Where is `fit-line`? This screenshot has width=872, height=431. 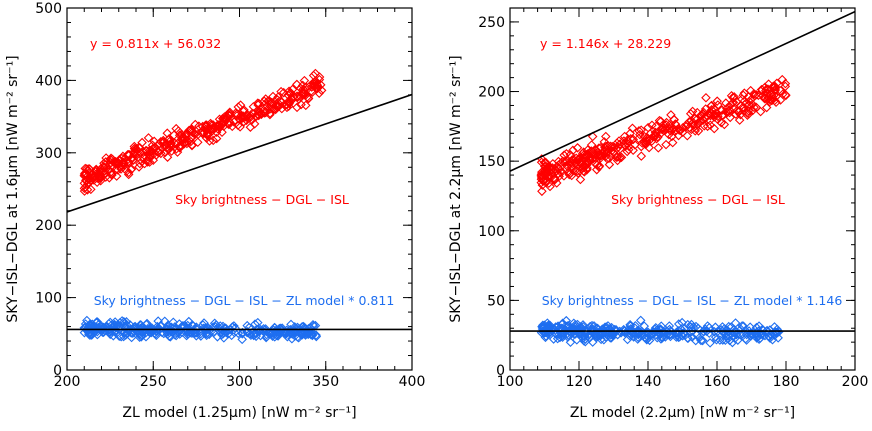
fit-line is located at coordinates (682, 91).